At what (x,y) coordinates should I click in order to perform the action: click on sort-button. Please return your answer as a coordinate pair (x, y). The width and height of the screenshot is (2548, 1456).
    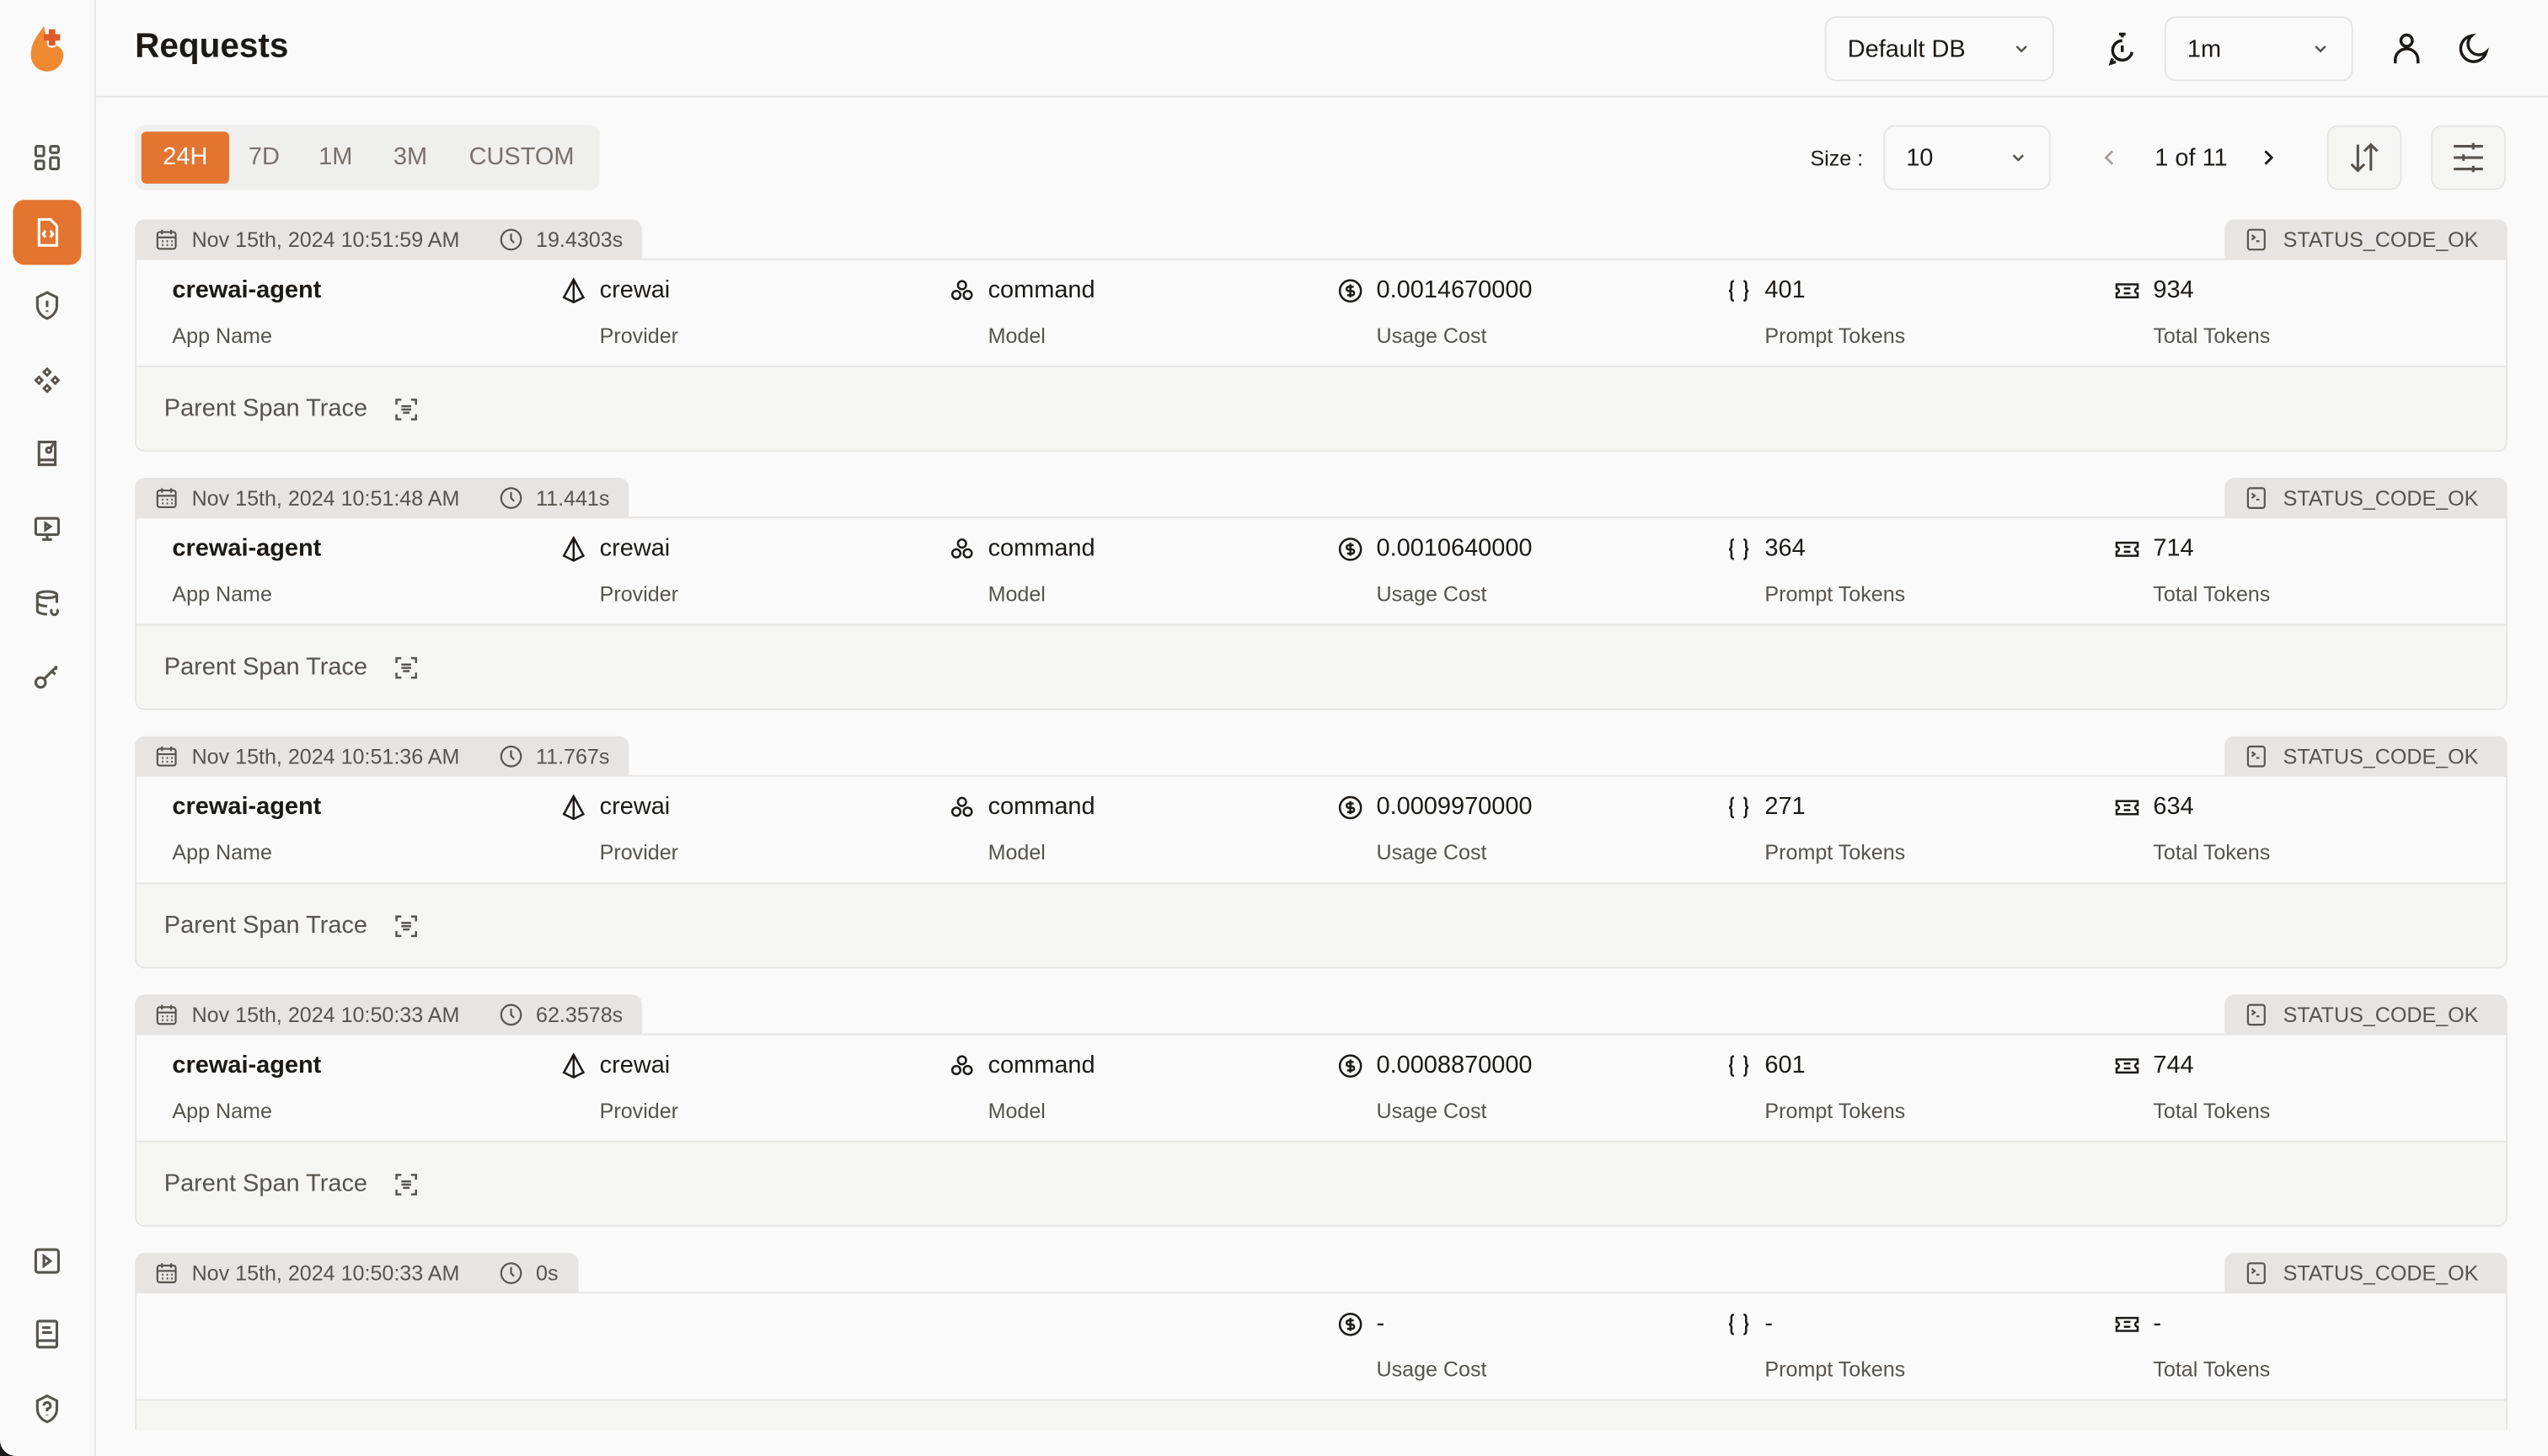
    Looking at the image, I should click on (2364, 157).